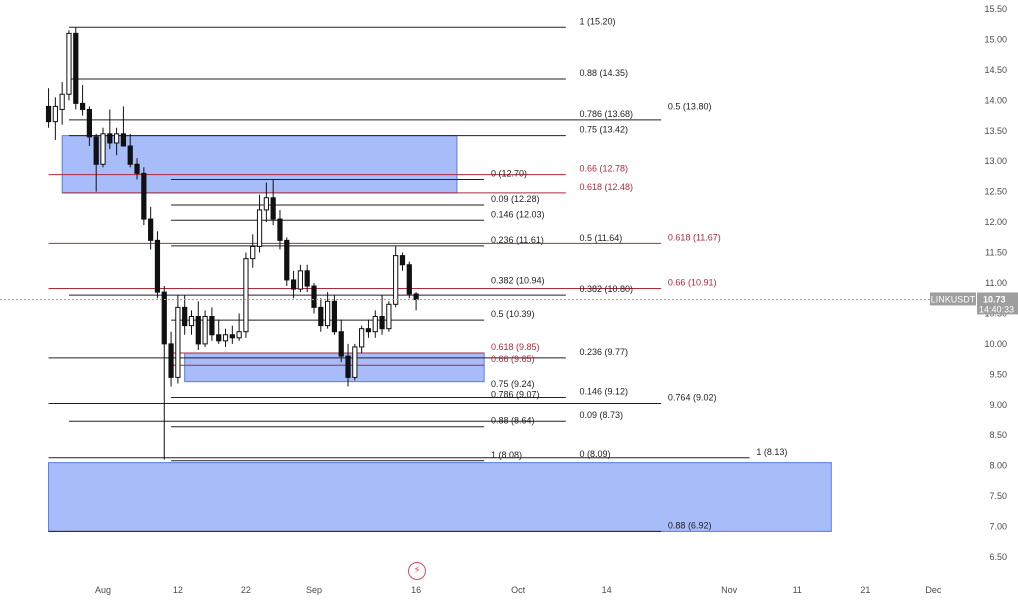 The height and width of the screenshot is (602, 1018). I want to click on fib-level-label: 0.236 (11.61), so click(517, 240).